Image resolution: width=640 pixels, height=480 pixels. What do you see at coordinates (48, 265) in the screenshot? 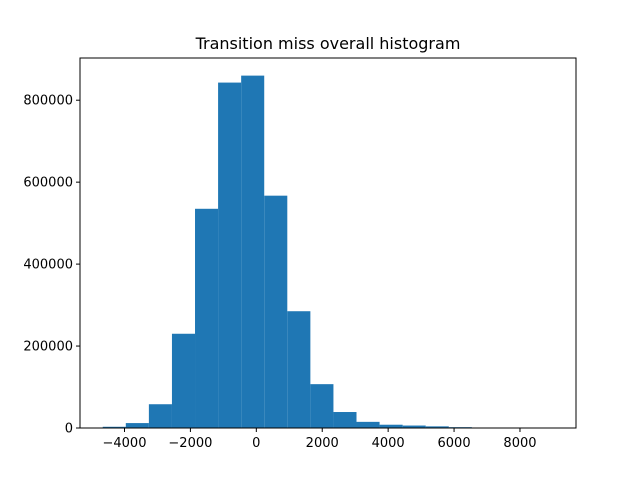
I see `y-tick-label: 400000` at bounding box center [48, 265].